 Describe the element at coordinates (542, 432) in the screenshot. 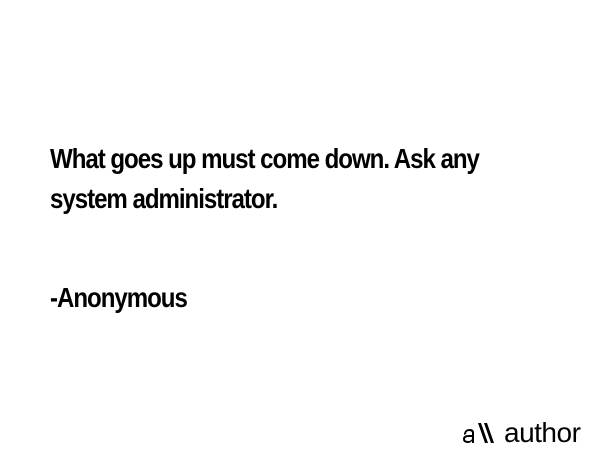

I see `allauthor-wordmark: author` at that location.